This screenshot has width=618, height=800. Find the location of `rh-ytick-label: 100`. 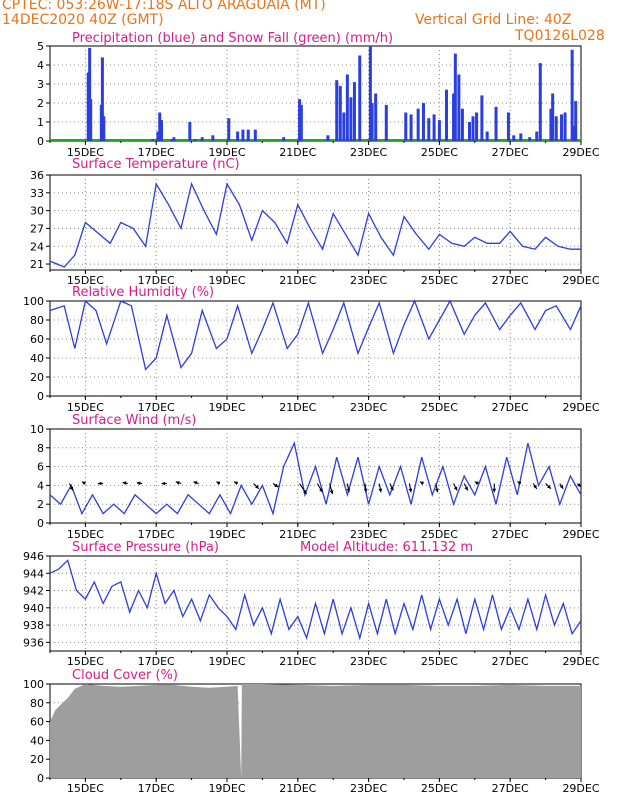

rh-ytick-label: 100 is located at coordinates (33, 301).